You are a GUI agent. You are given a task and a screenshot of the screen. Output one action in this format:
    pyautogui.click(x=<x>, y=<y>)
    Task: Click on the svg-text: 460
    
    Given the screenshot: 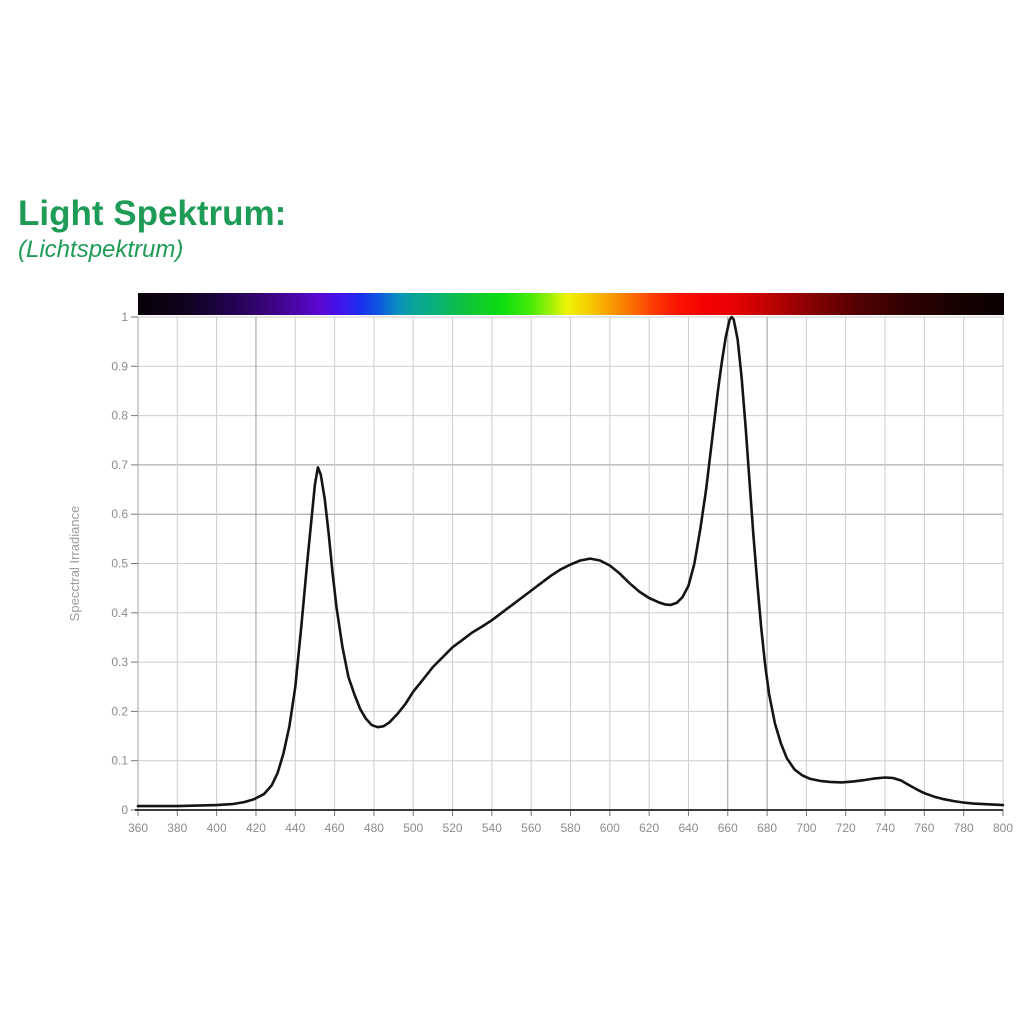 What is the action you would take?
    pyautogui.click(x=335, y=828)
    